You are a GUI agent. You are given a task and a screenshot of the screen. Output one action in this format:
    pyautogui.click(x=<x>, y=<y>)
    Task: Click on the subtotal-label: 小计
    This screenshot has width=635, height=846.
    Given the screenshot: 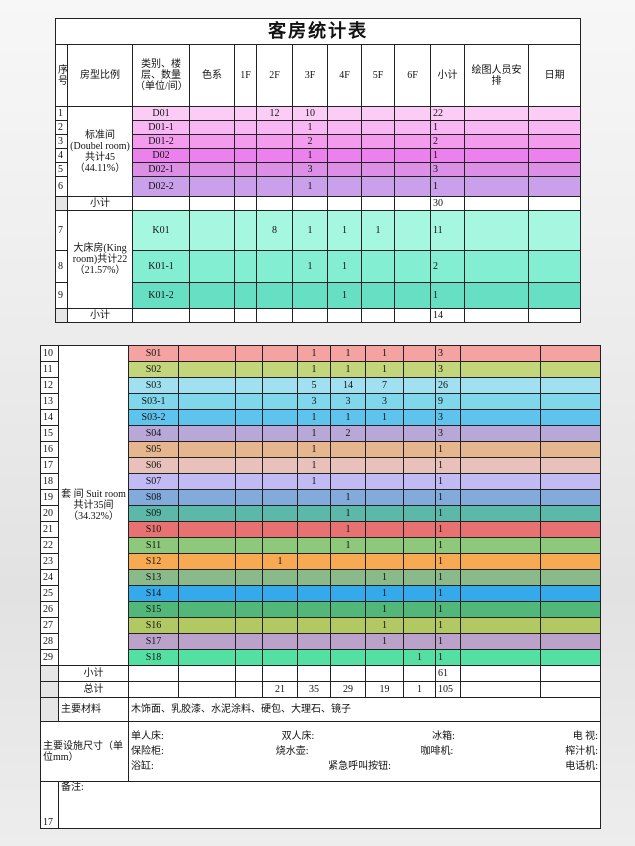 What is the action you would take?
    pyautogui.click(x=100, y=315)
    